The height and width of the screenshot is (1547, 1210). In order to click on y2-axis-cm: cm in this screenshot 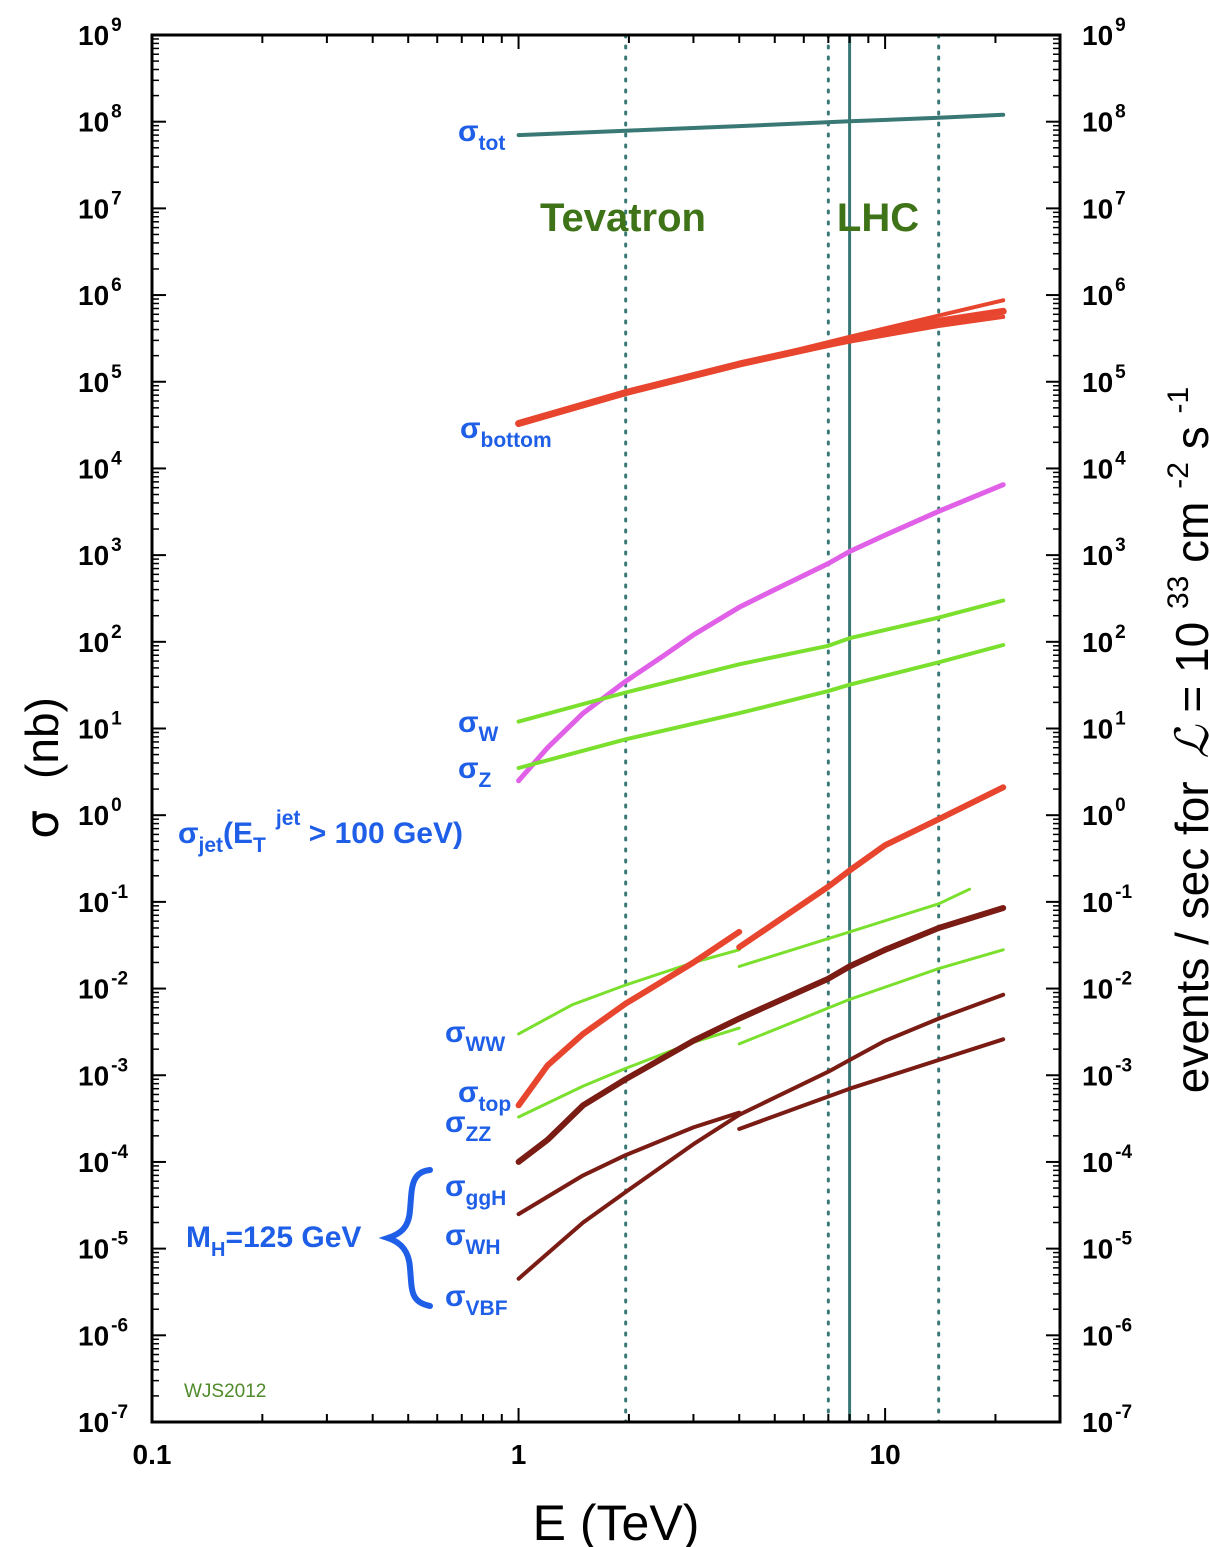, I will do `click(1188, 532)`.